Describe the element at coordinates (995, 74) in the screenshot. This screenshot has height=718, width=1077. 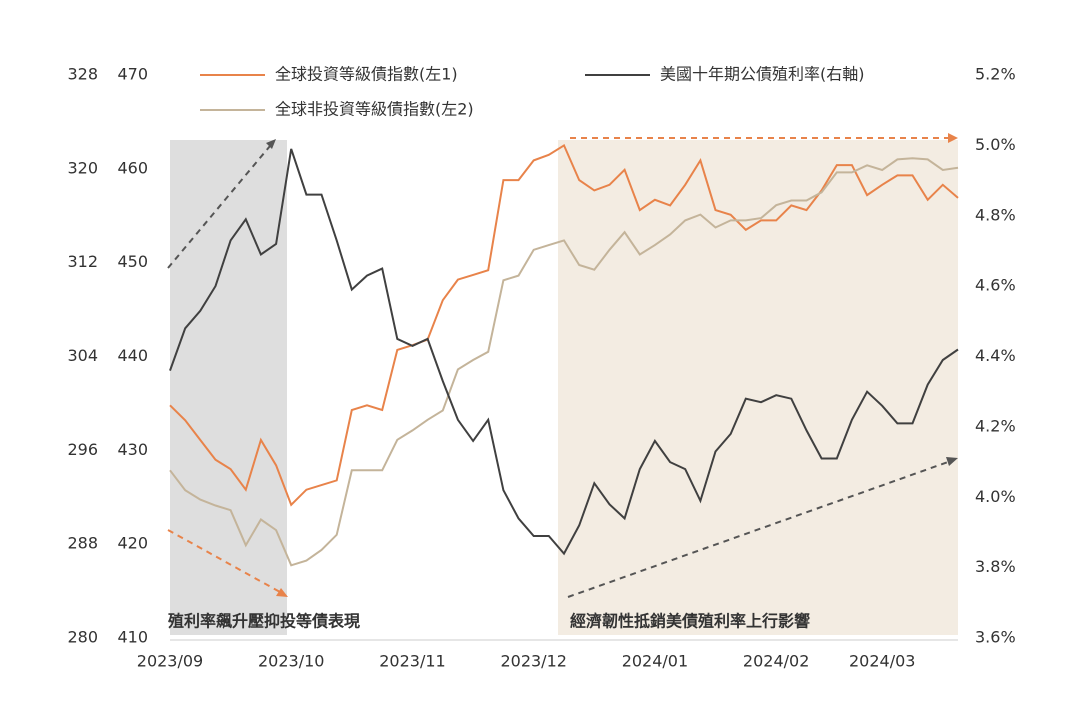
I see `y-tick-label: 5.2%` at that location.